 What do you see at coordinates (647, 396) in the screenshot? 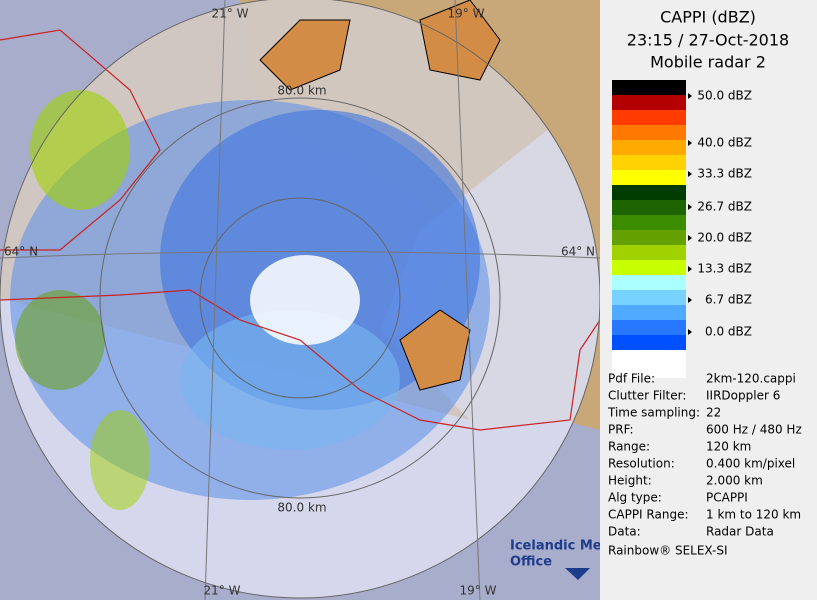
I see `info-key: Clutter Filter:` at bounding box center [647, 396].